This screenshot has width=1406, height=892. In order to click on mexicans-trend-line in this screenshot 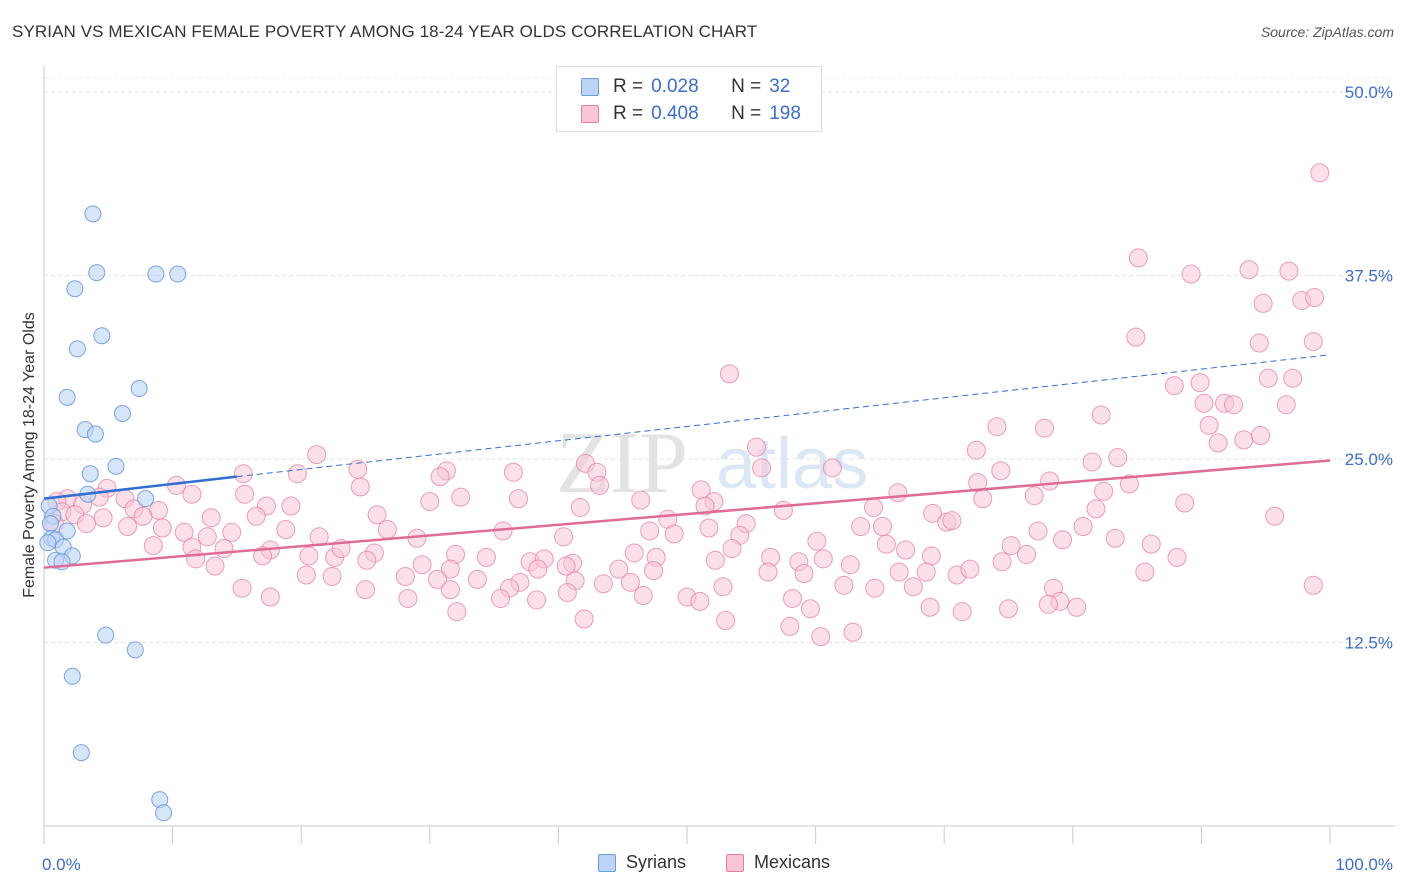, I will do `click(687, 514)`.